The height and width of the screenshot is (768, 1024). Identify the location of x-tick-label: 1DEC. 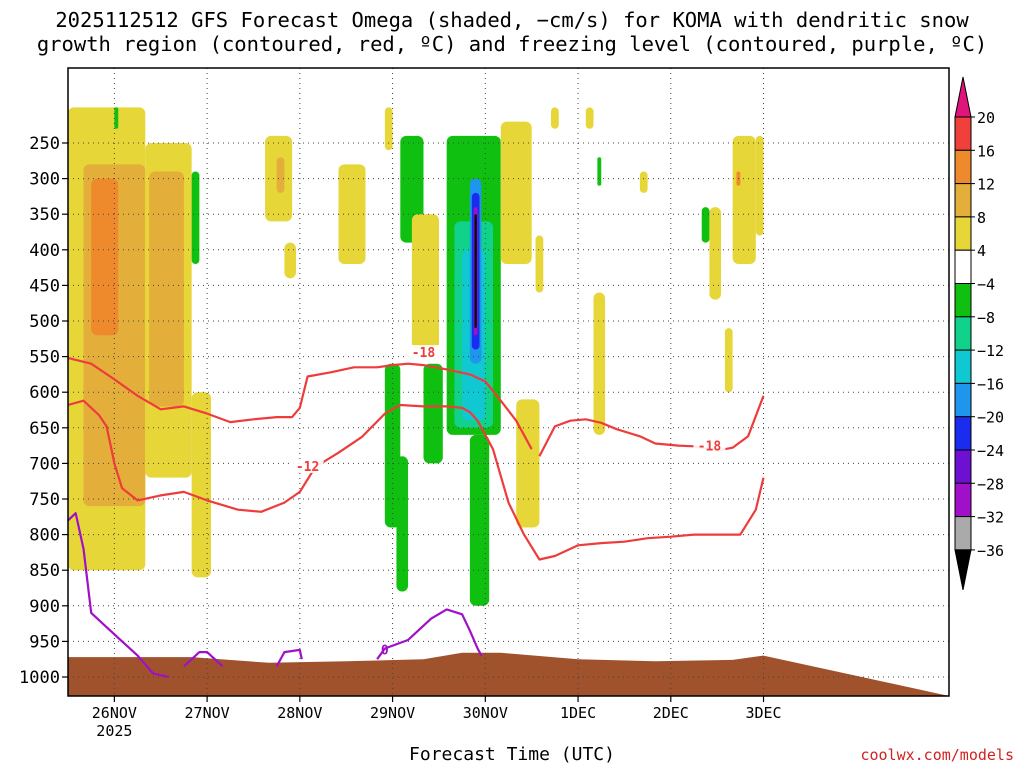
(578, 713).